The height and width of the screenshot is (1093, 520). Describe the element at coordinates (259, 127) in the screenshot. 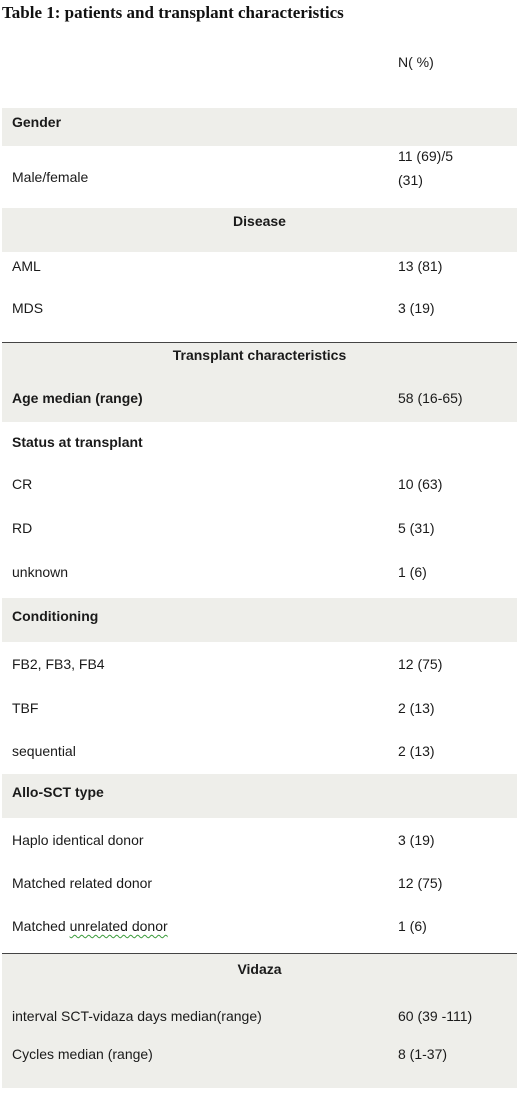

I see `section-heading-row: Gender` at that location.